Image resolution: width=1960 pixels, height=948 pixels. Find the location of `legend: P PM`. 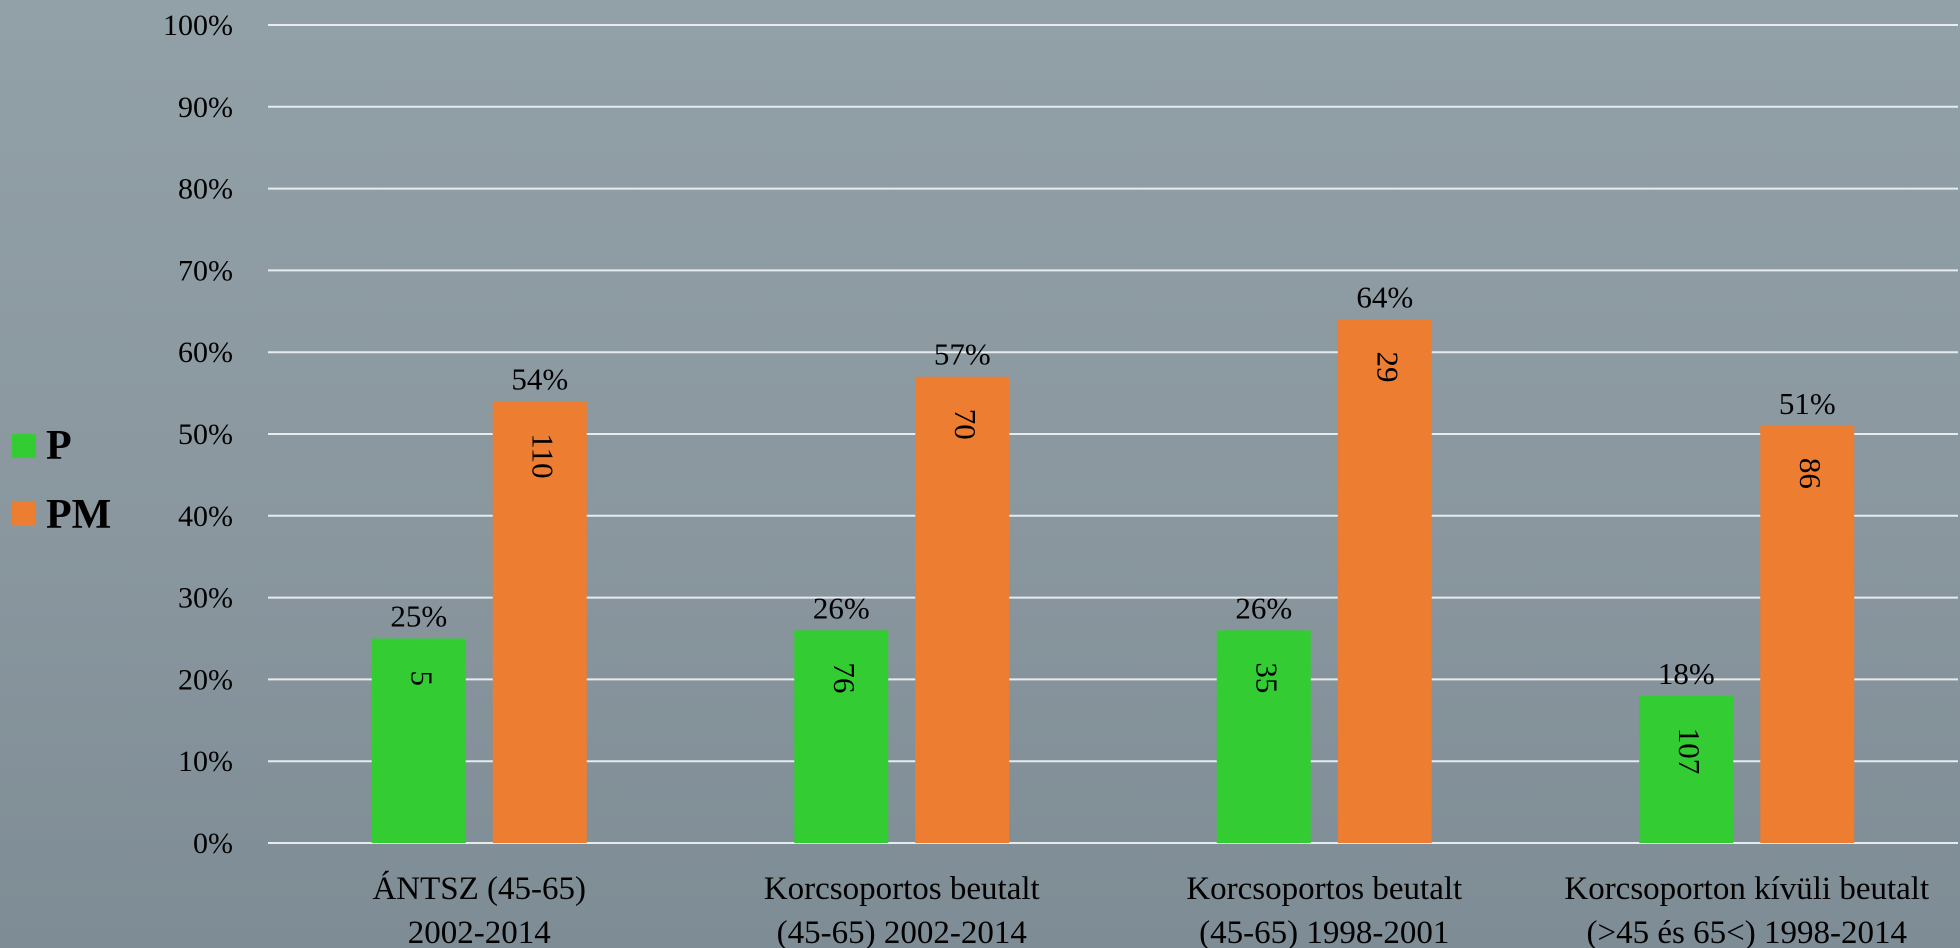

legend: P PM is located at coordinates (61, 480).